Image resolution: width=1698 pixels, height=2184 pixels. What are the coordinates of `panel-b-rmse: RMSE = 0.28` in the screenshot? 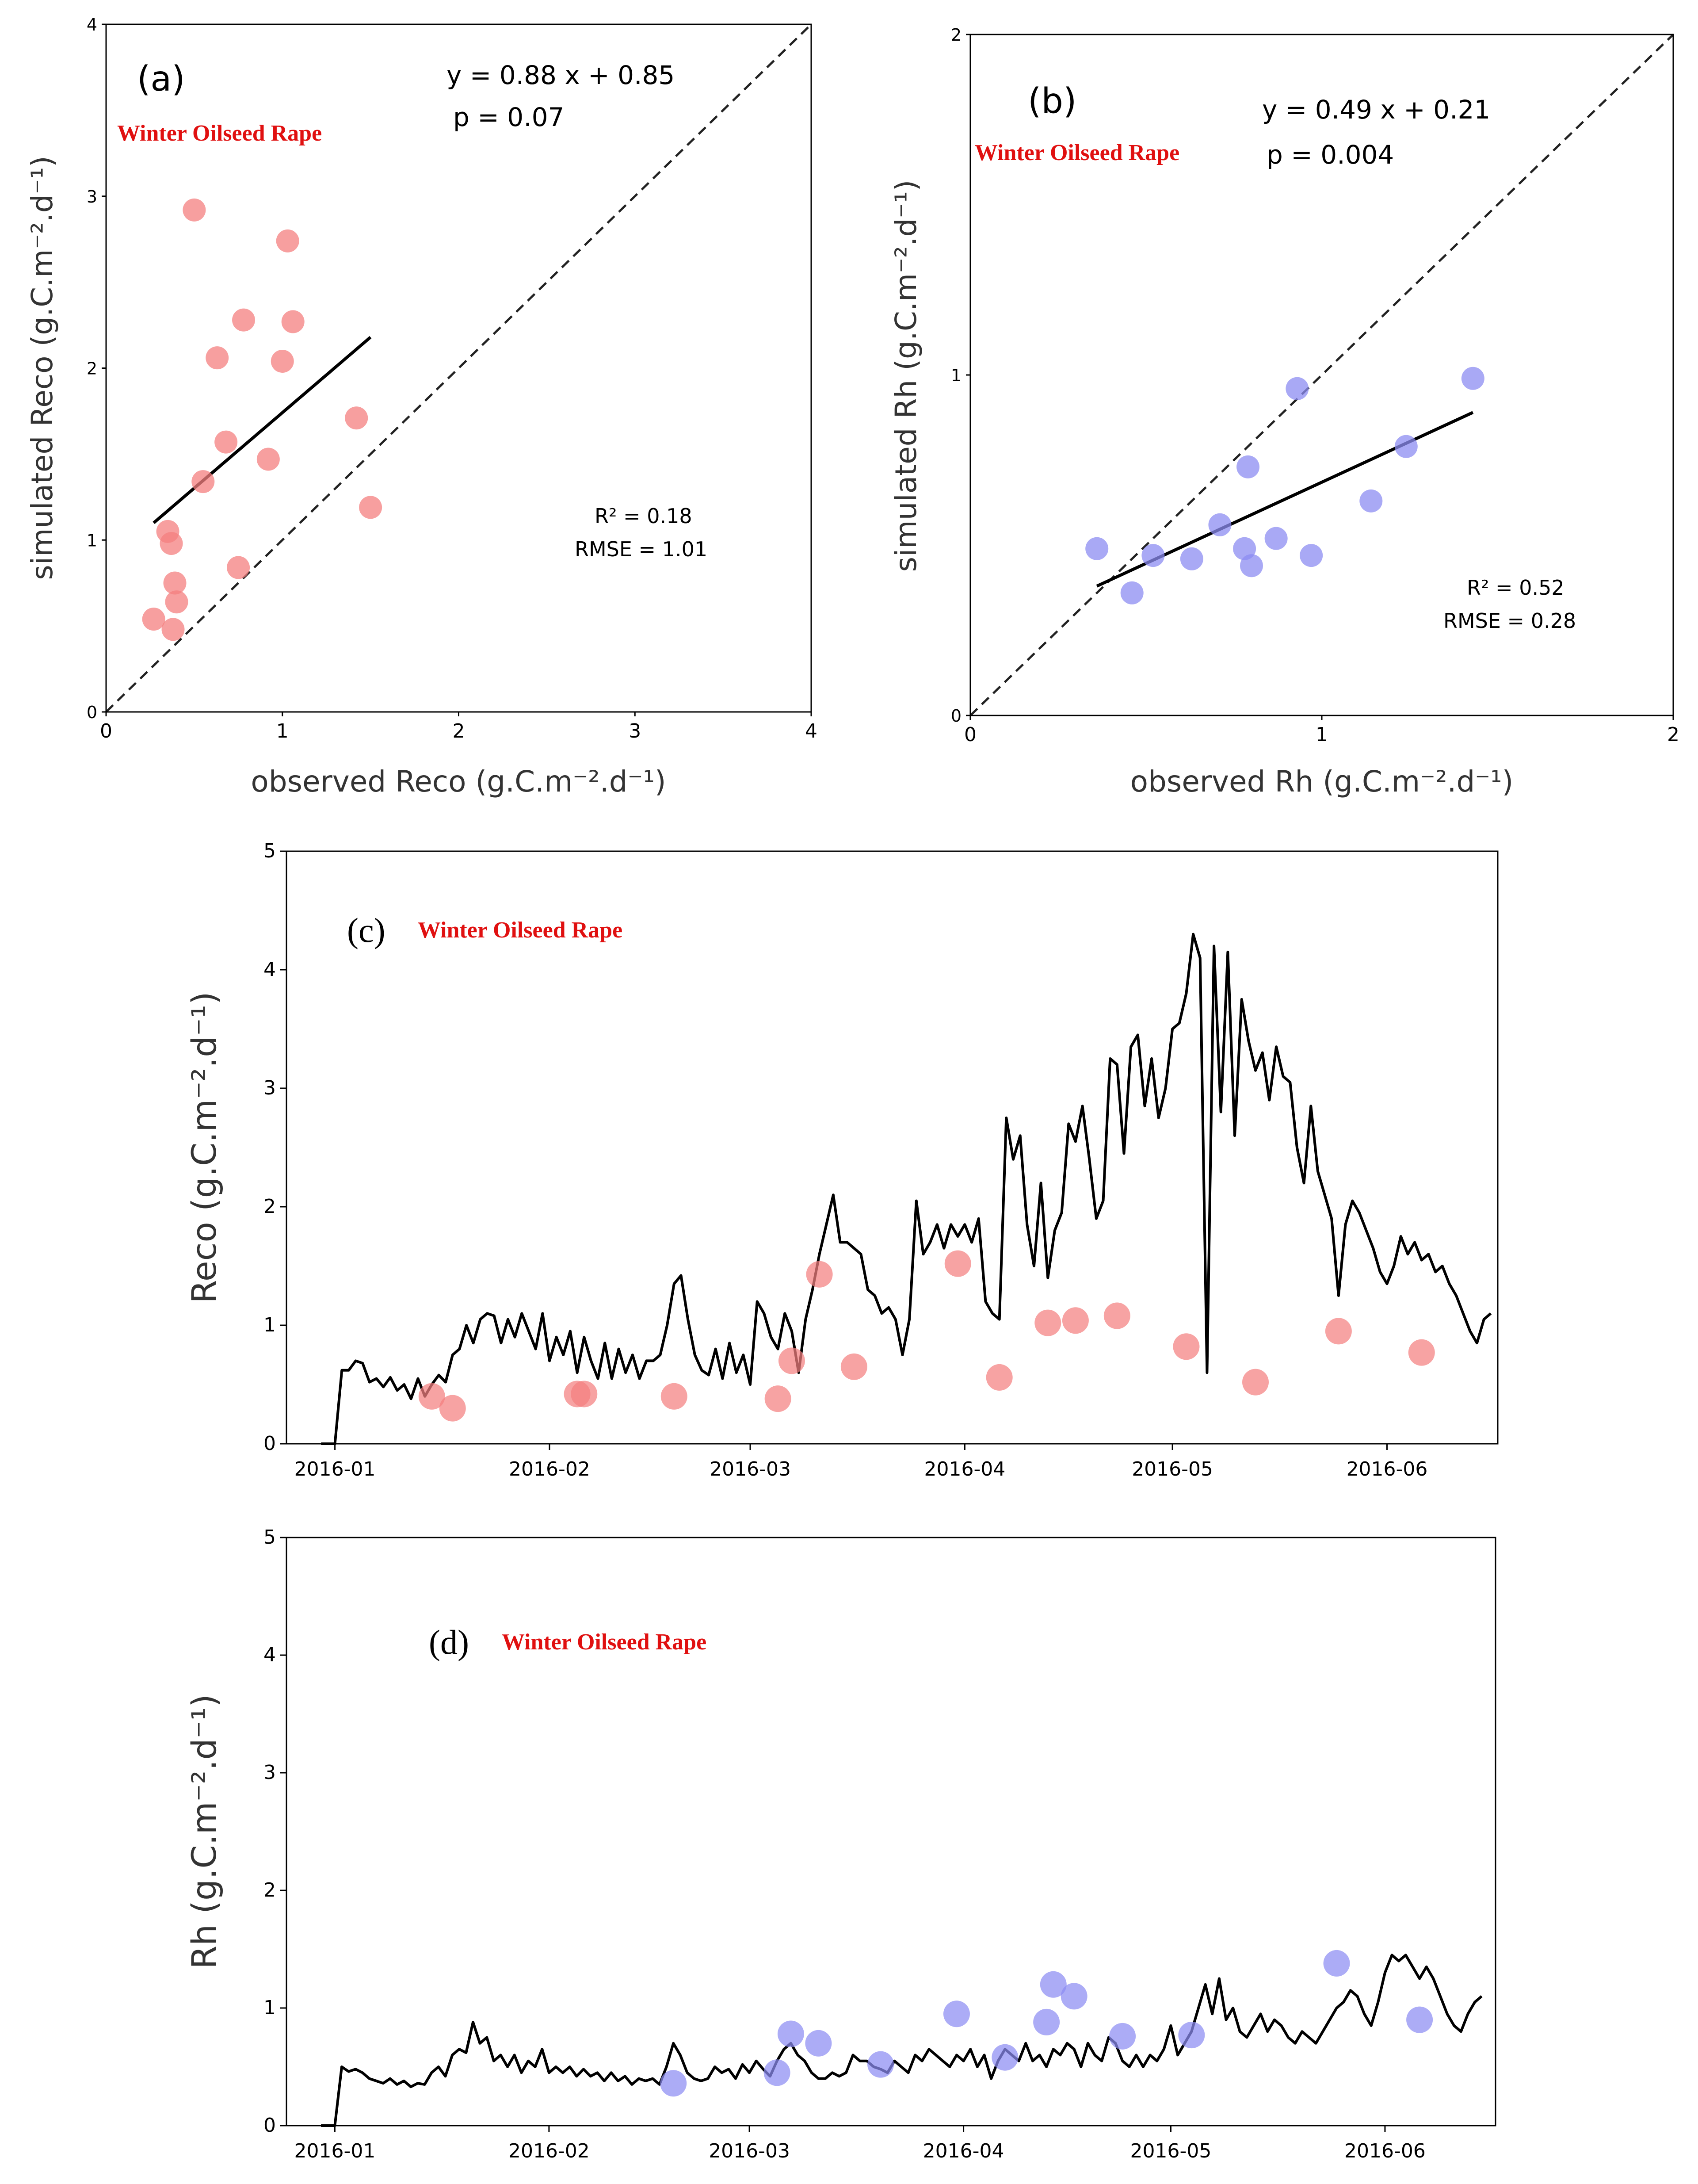 It's located at (1509, 621).